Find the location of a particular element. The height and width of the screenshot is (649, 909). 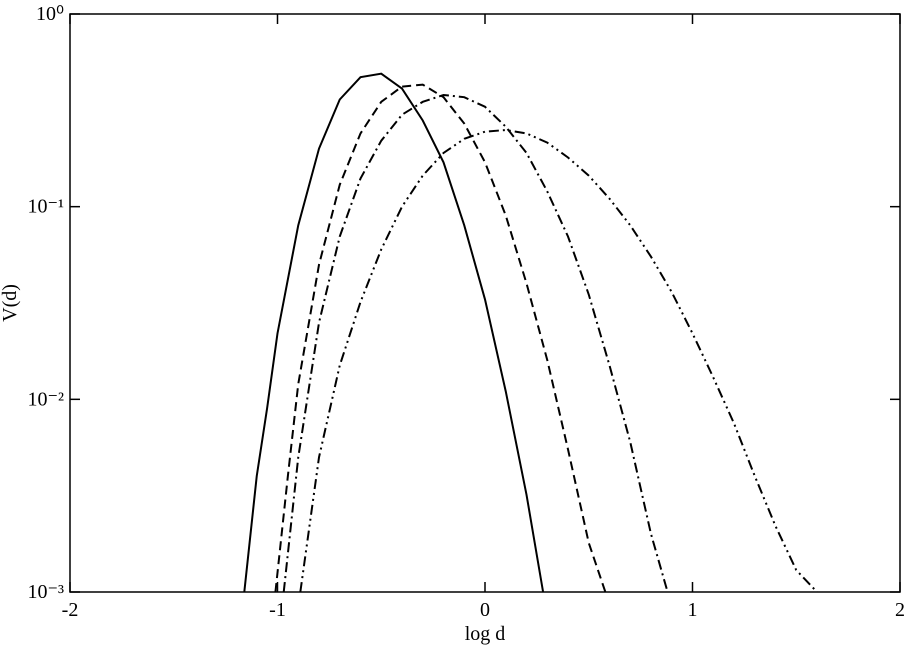

x-tick-label: 2 is located at coordinates (900, 610).